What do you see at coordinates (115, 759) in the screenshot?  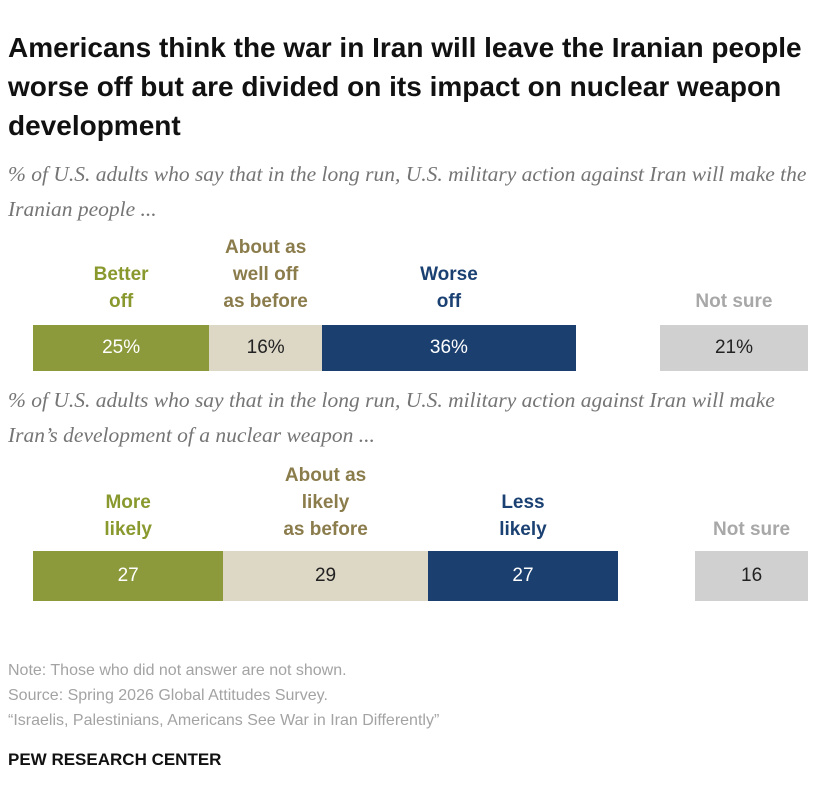 I see `brand: PEW RESEARCH CENTER` at bounding box center [115, 759].